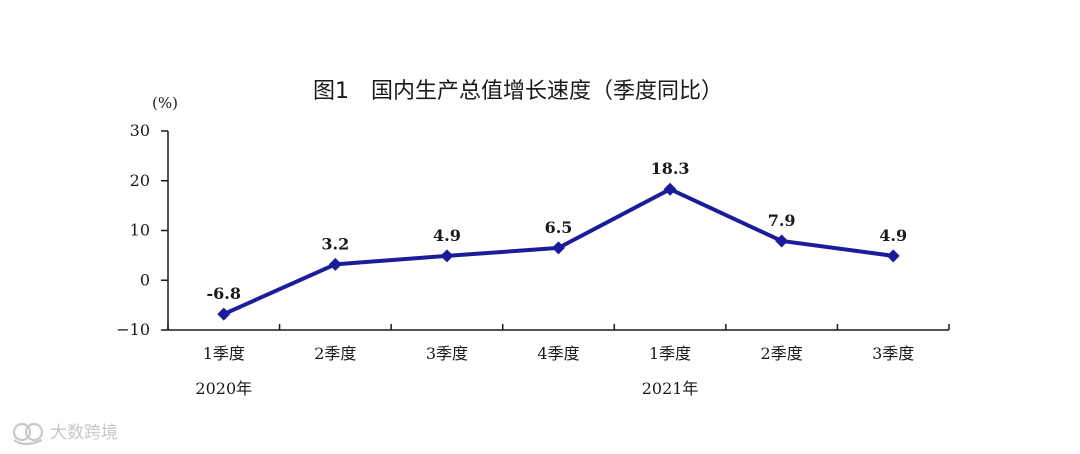 The image size is (1080, 454). What do you see at coordinates (224, 293) in the screenshot?
I see `data-label: -6.8` at bounding box center [224, 293].